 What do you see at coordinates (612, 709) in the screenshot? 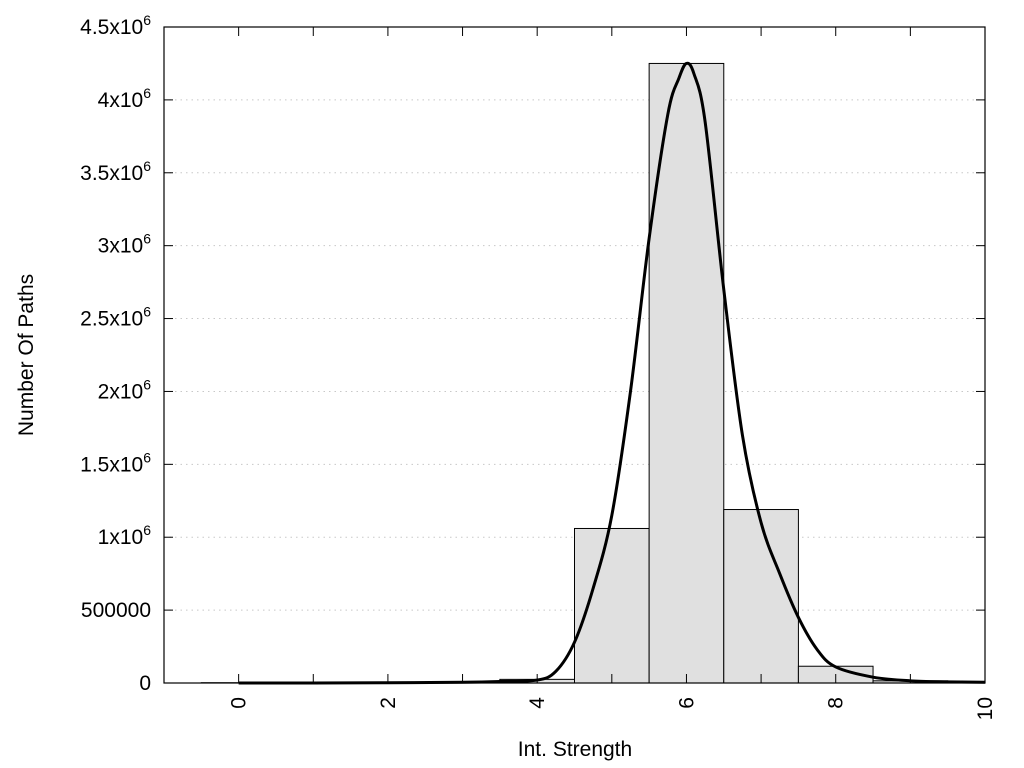
I see `x-tick-labels: 0 2 4 6 8 10` at bounding box center [612, 709].